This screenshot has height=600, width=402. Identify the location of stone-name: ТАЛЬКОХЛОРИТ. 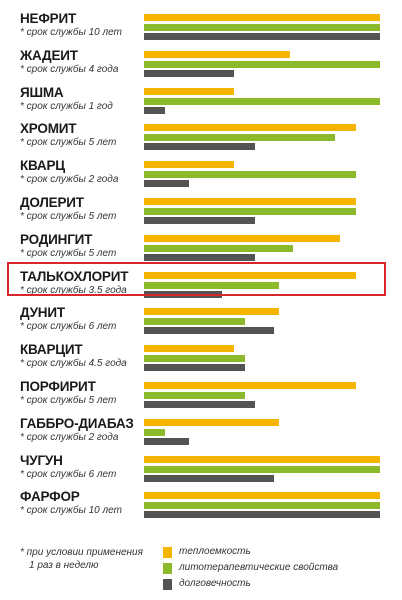
(74, 276).